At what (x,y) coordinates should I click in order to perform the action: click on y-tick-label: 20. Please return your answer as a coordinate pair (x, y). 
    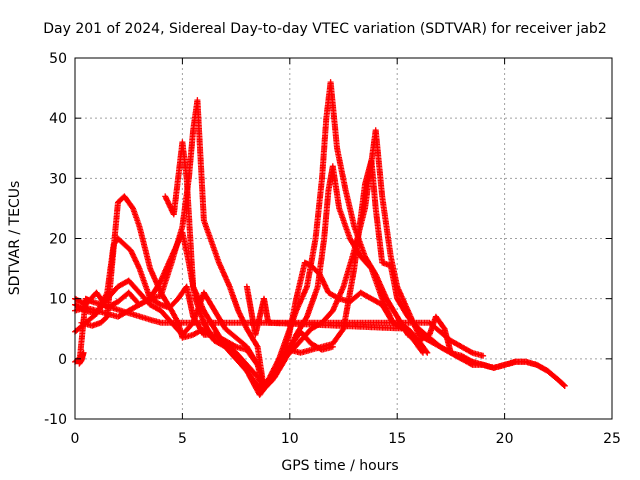
    Looking at the image, I should click on (58, 240).